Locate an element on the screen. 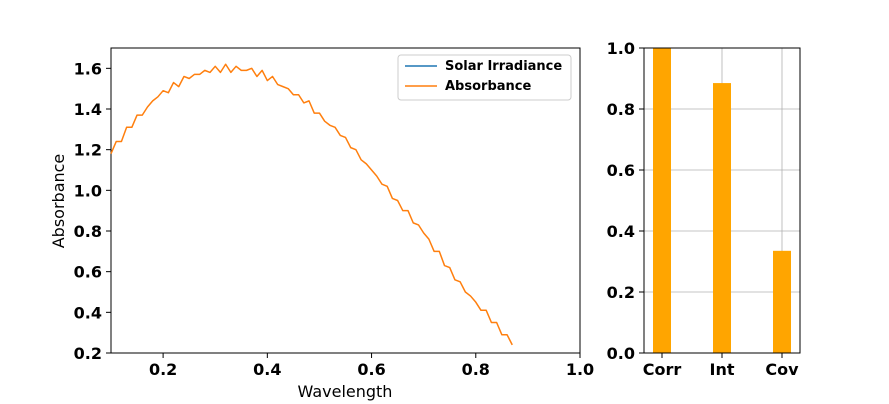  line-chart-y-ticks: 0.2 0.4 0.6 0.8 1.0 1.2 1.4 1.6 is located at coordinates (92, 211).